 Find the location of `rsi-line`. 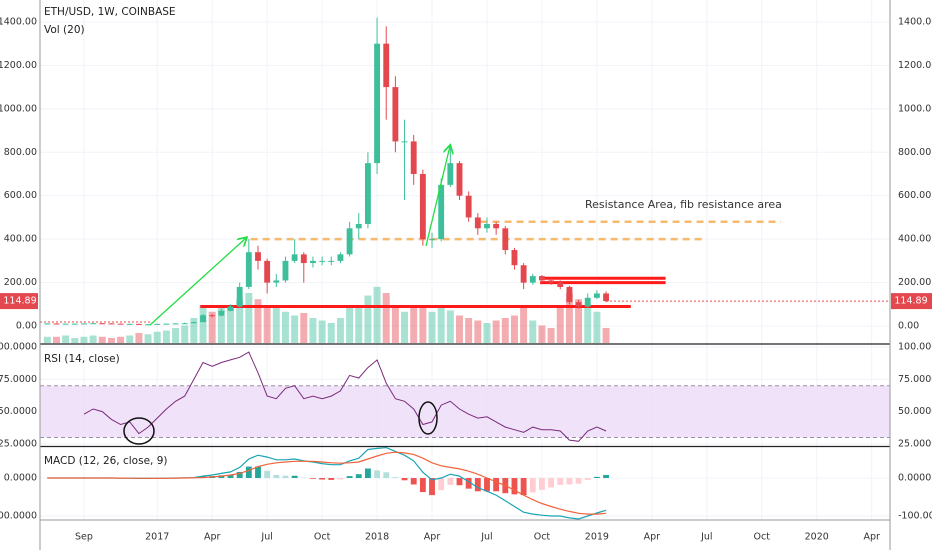

rsi-line is located at coordinates (345, 396).